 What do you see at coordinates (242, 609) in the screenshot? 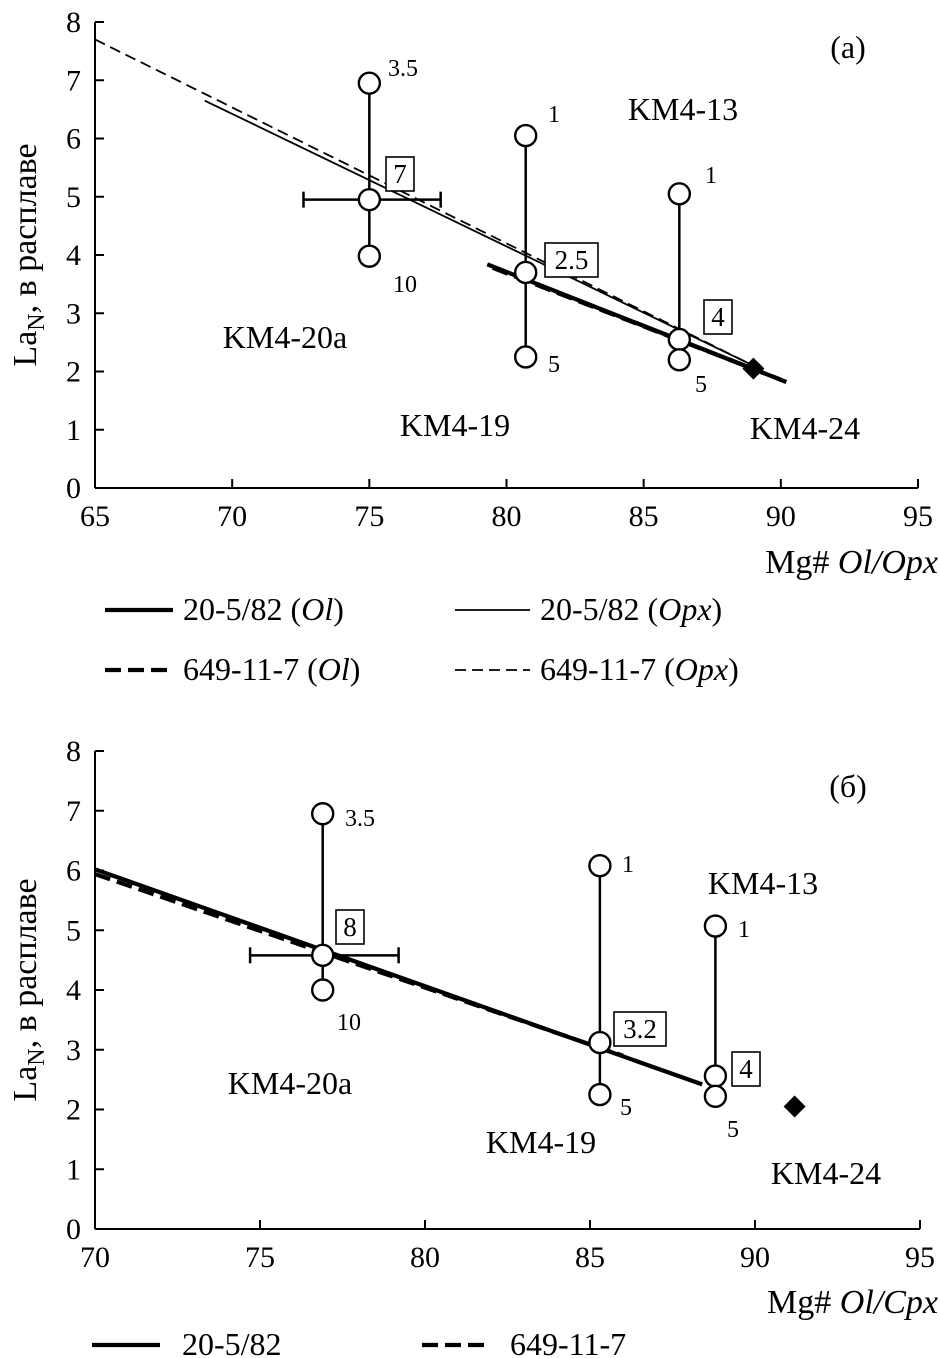
I see `legend-label-text: 20-5/82 (` at bounding box center [242, 609].